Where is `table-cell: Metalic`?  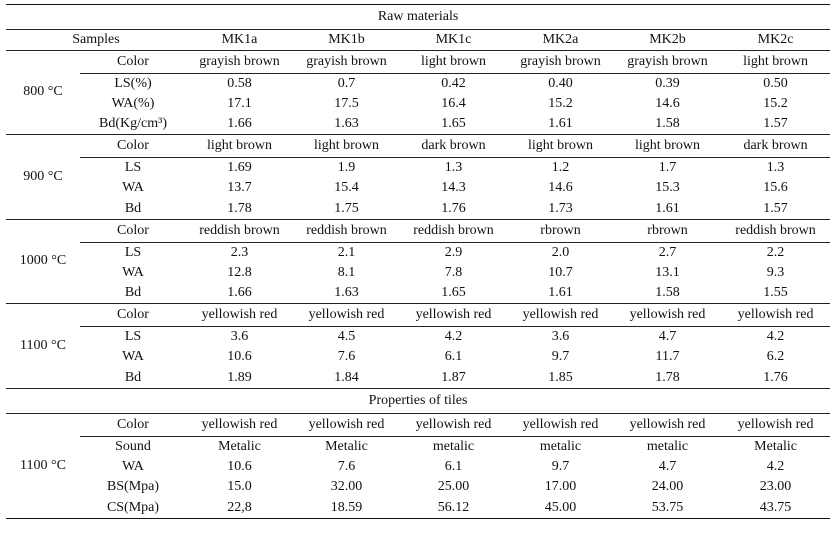 table-cell: Metalic is located at coordinates (346, 446).